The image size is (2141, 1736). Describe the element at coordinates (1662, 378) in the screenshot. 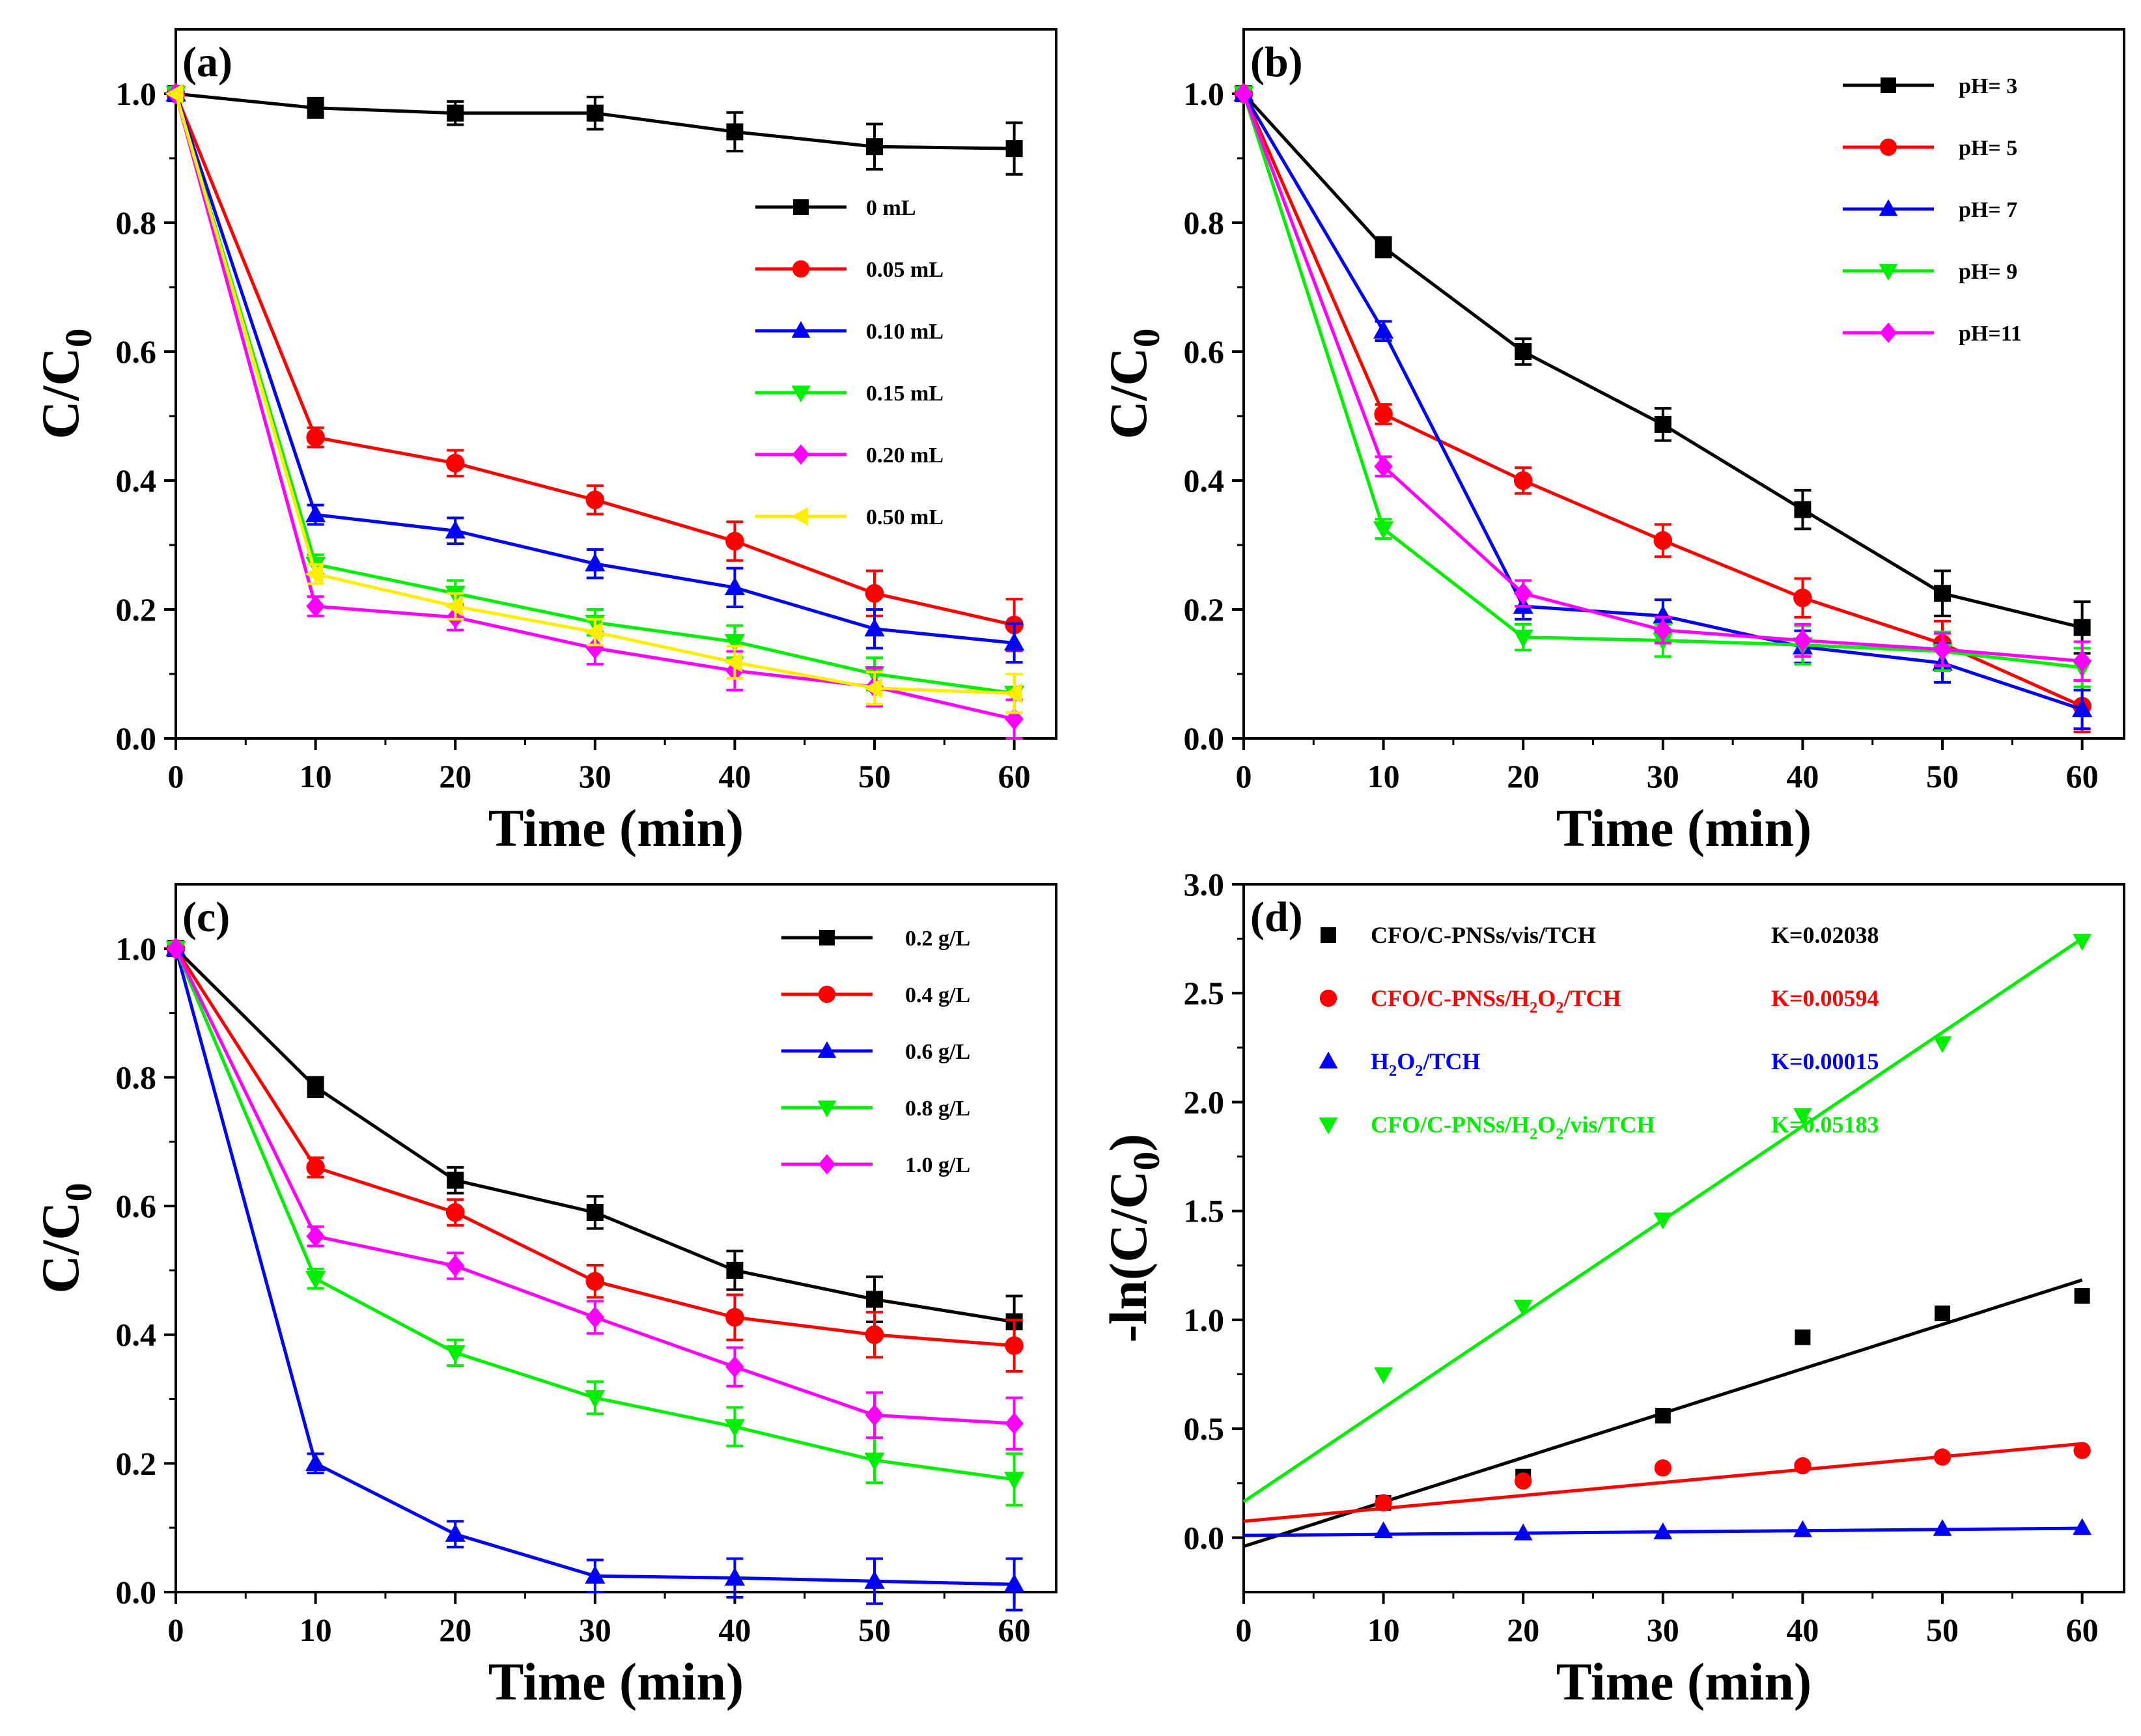

I see `series-line` at that location.